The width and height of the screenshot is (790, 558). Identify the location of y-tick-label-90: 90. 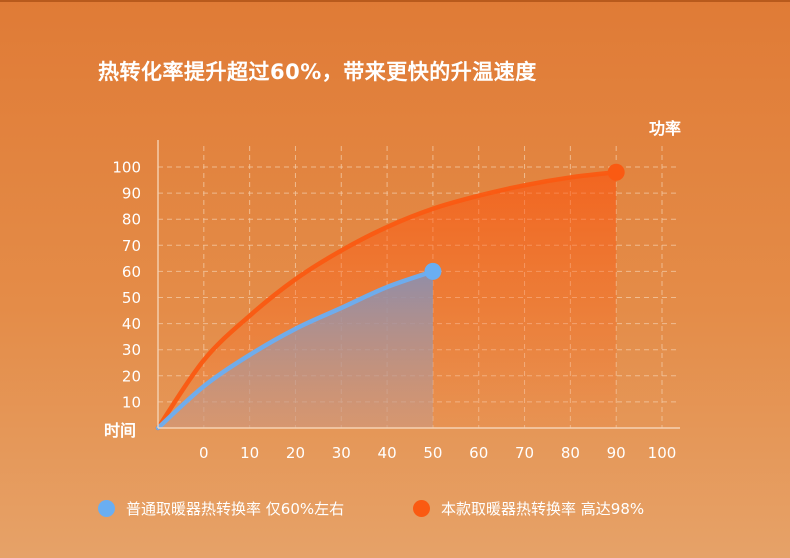
(131, 194).